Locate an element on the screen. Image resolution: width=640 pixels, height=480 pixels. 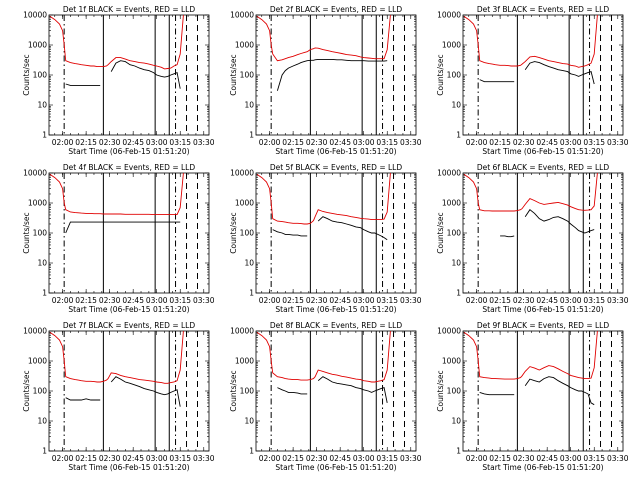
chart-title: Det 5f BLACK = Events, RED = LLD is located at coordinates (336, 167).